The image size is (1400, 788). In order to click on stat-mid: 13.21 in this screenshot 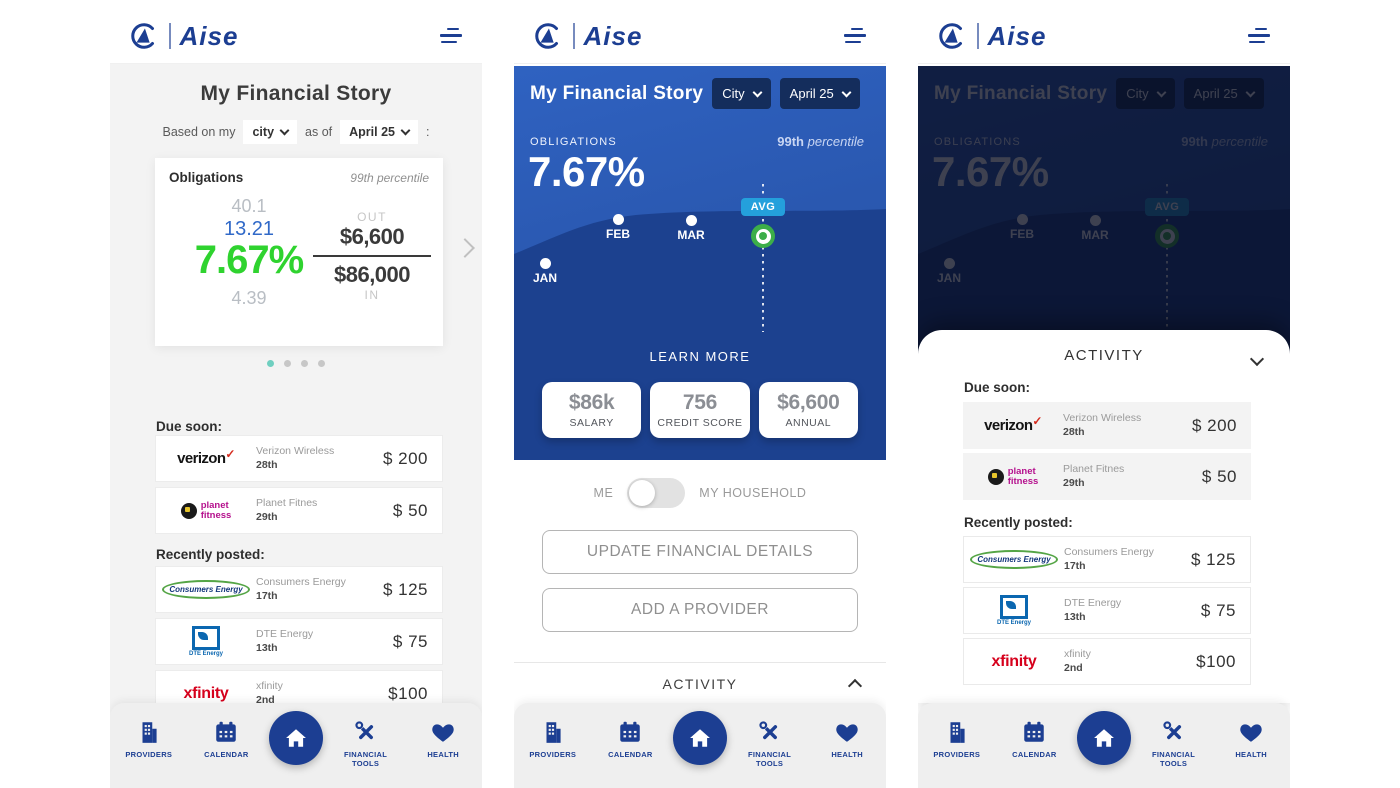, I will do `click(249, 229)`.